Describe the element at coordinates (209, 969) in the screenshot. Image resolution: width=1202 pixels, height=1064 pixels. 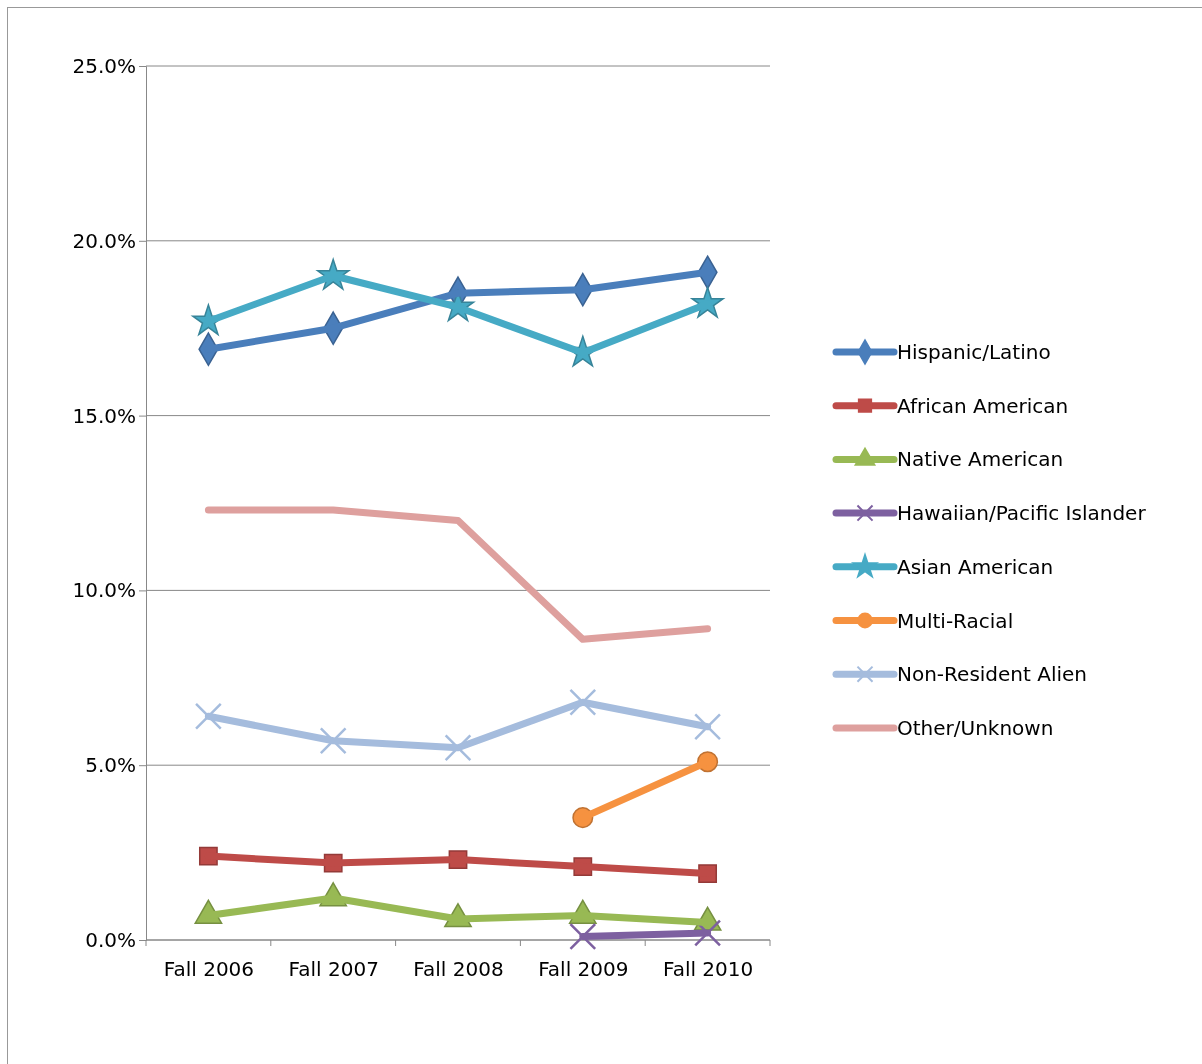
I see `x-tick-label: Fall 2006` at that location.